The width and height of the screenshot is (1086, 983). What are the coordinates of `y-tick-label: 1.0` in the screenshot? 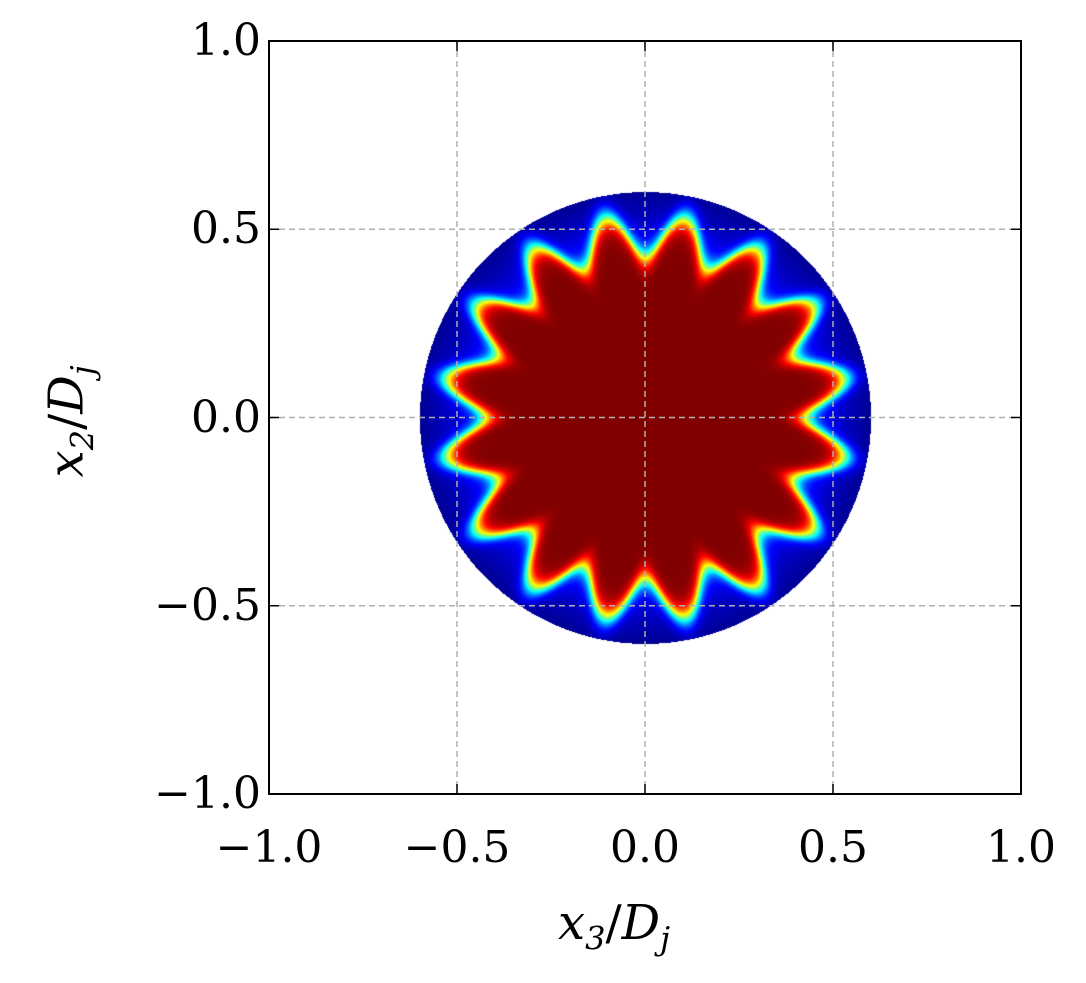 It's located at (226, 40).